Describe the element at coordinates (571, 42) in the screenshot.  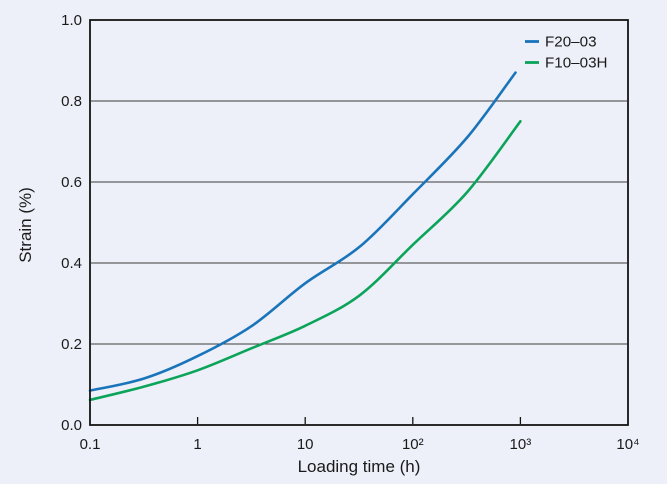
I see `legend-label-f20-03: F20–03` at that location.